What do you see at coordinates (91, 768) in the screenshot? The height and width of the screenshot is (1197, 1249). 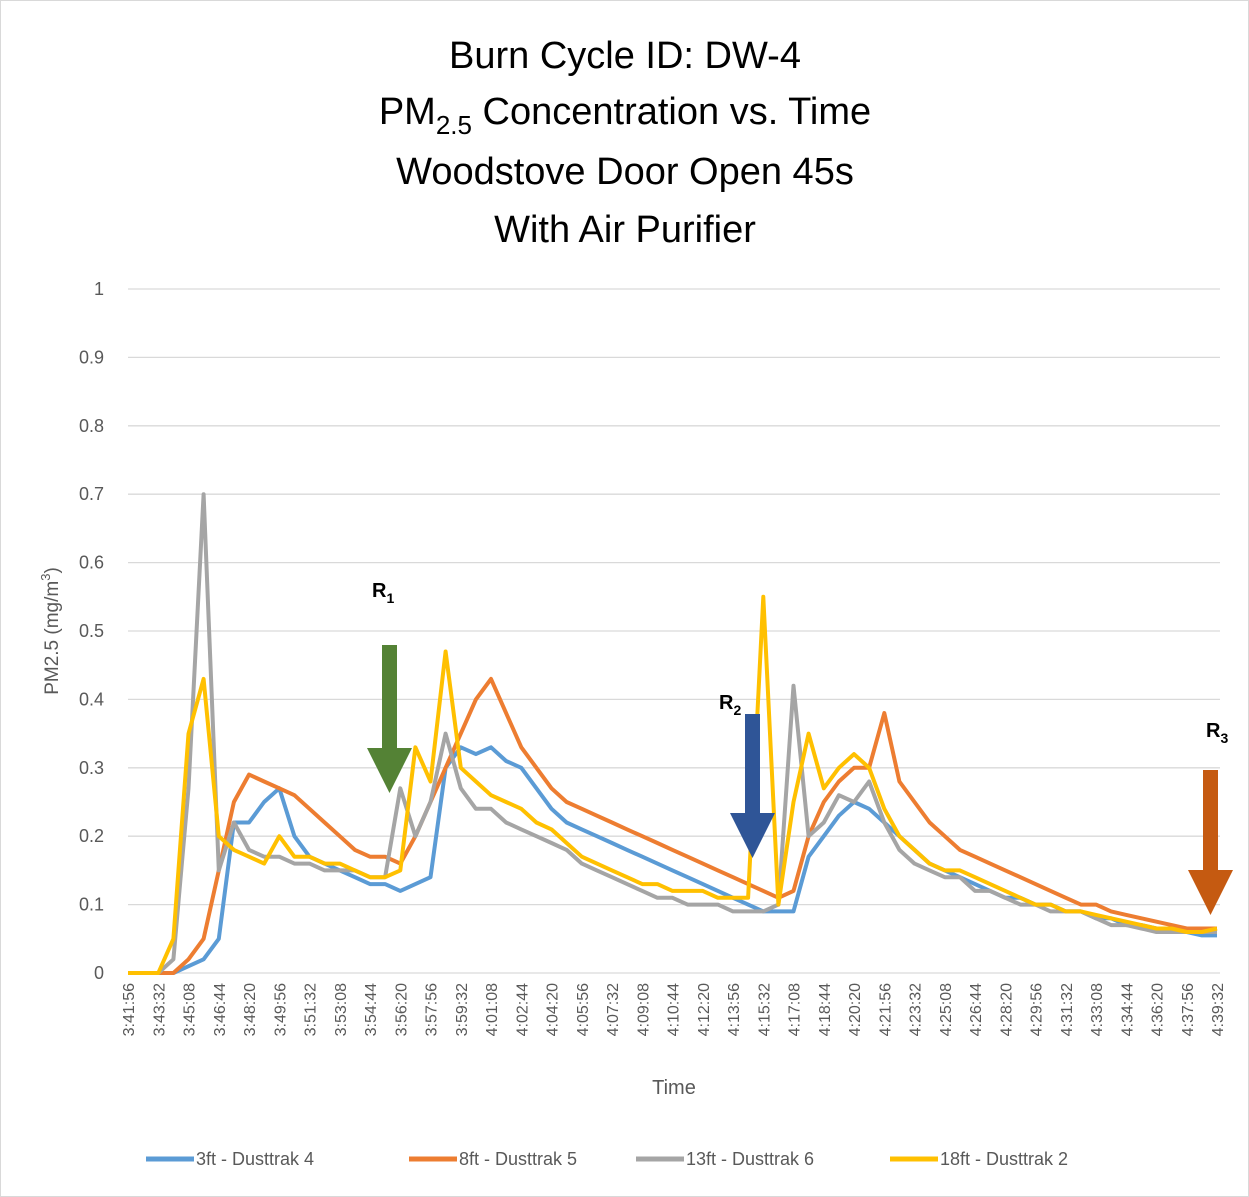 I see `y-tick-label: 0.3` at bounding box center [91, 768].